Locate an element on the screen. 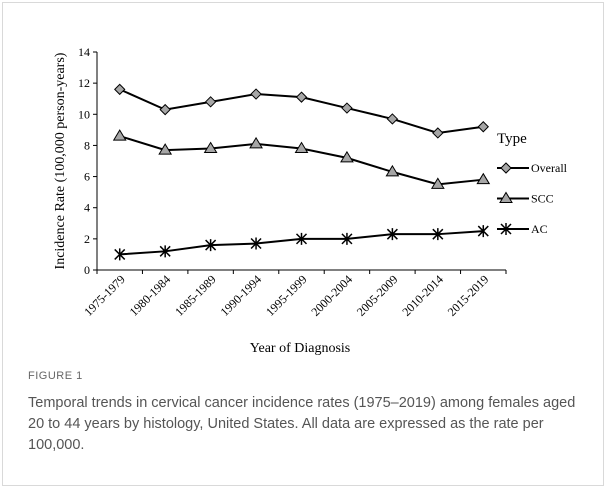 This screenshot has height=490, width=608. y-tick-label: 14 is located at coordinates (84, 52).